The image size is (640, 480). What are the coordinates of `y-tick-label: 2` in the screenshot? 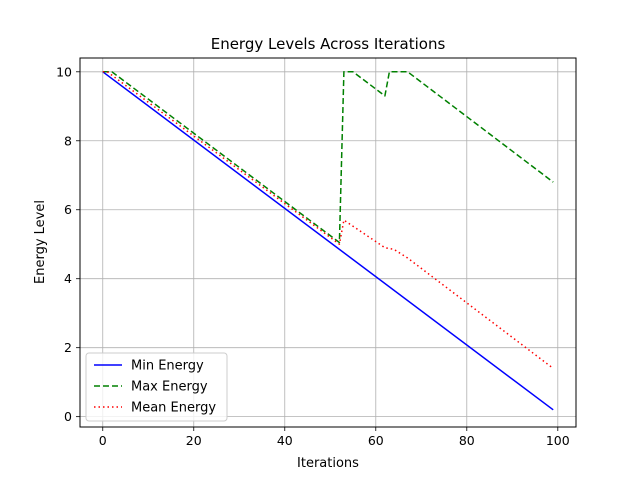 It's located at (68, 347).